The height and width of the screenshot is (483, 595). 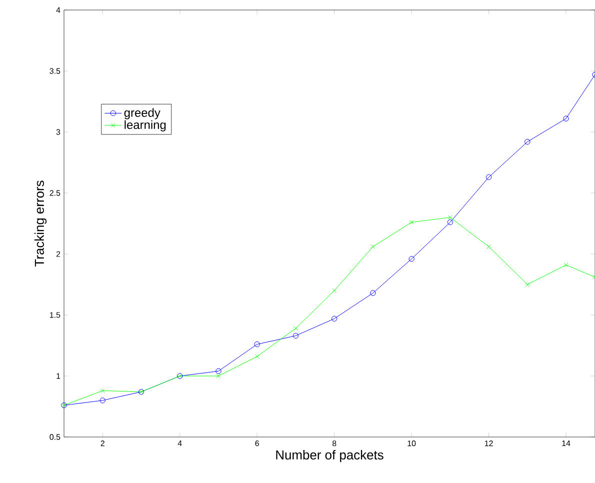 What do you see at coordinates (145, 126) in the screenshot?
I see `legend-label: learning` at bounding box center [145, 126].